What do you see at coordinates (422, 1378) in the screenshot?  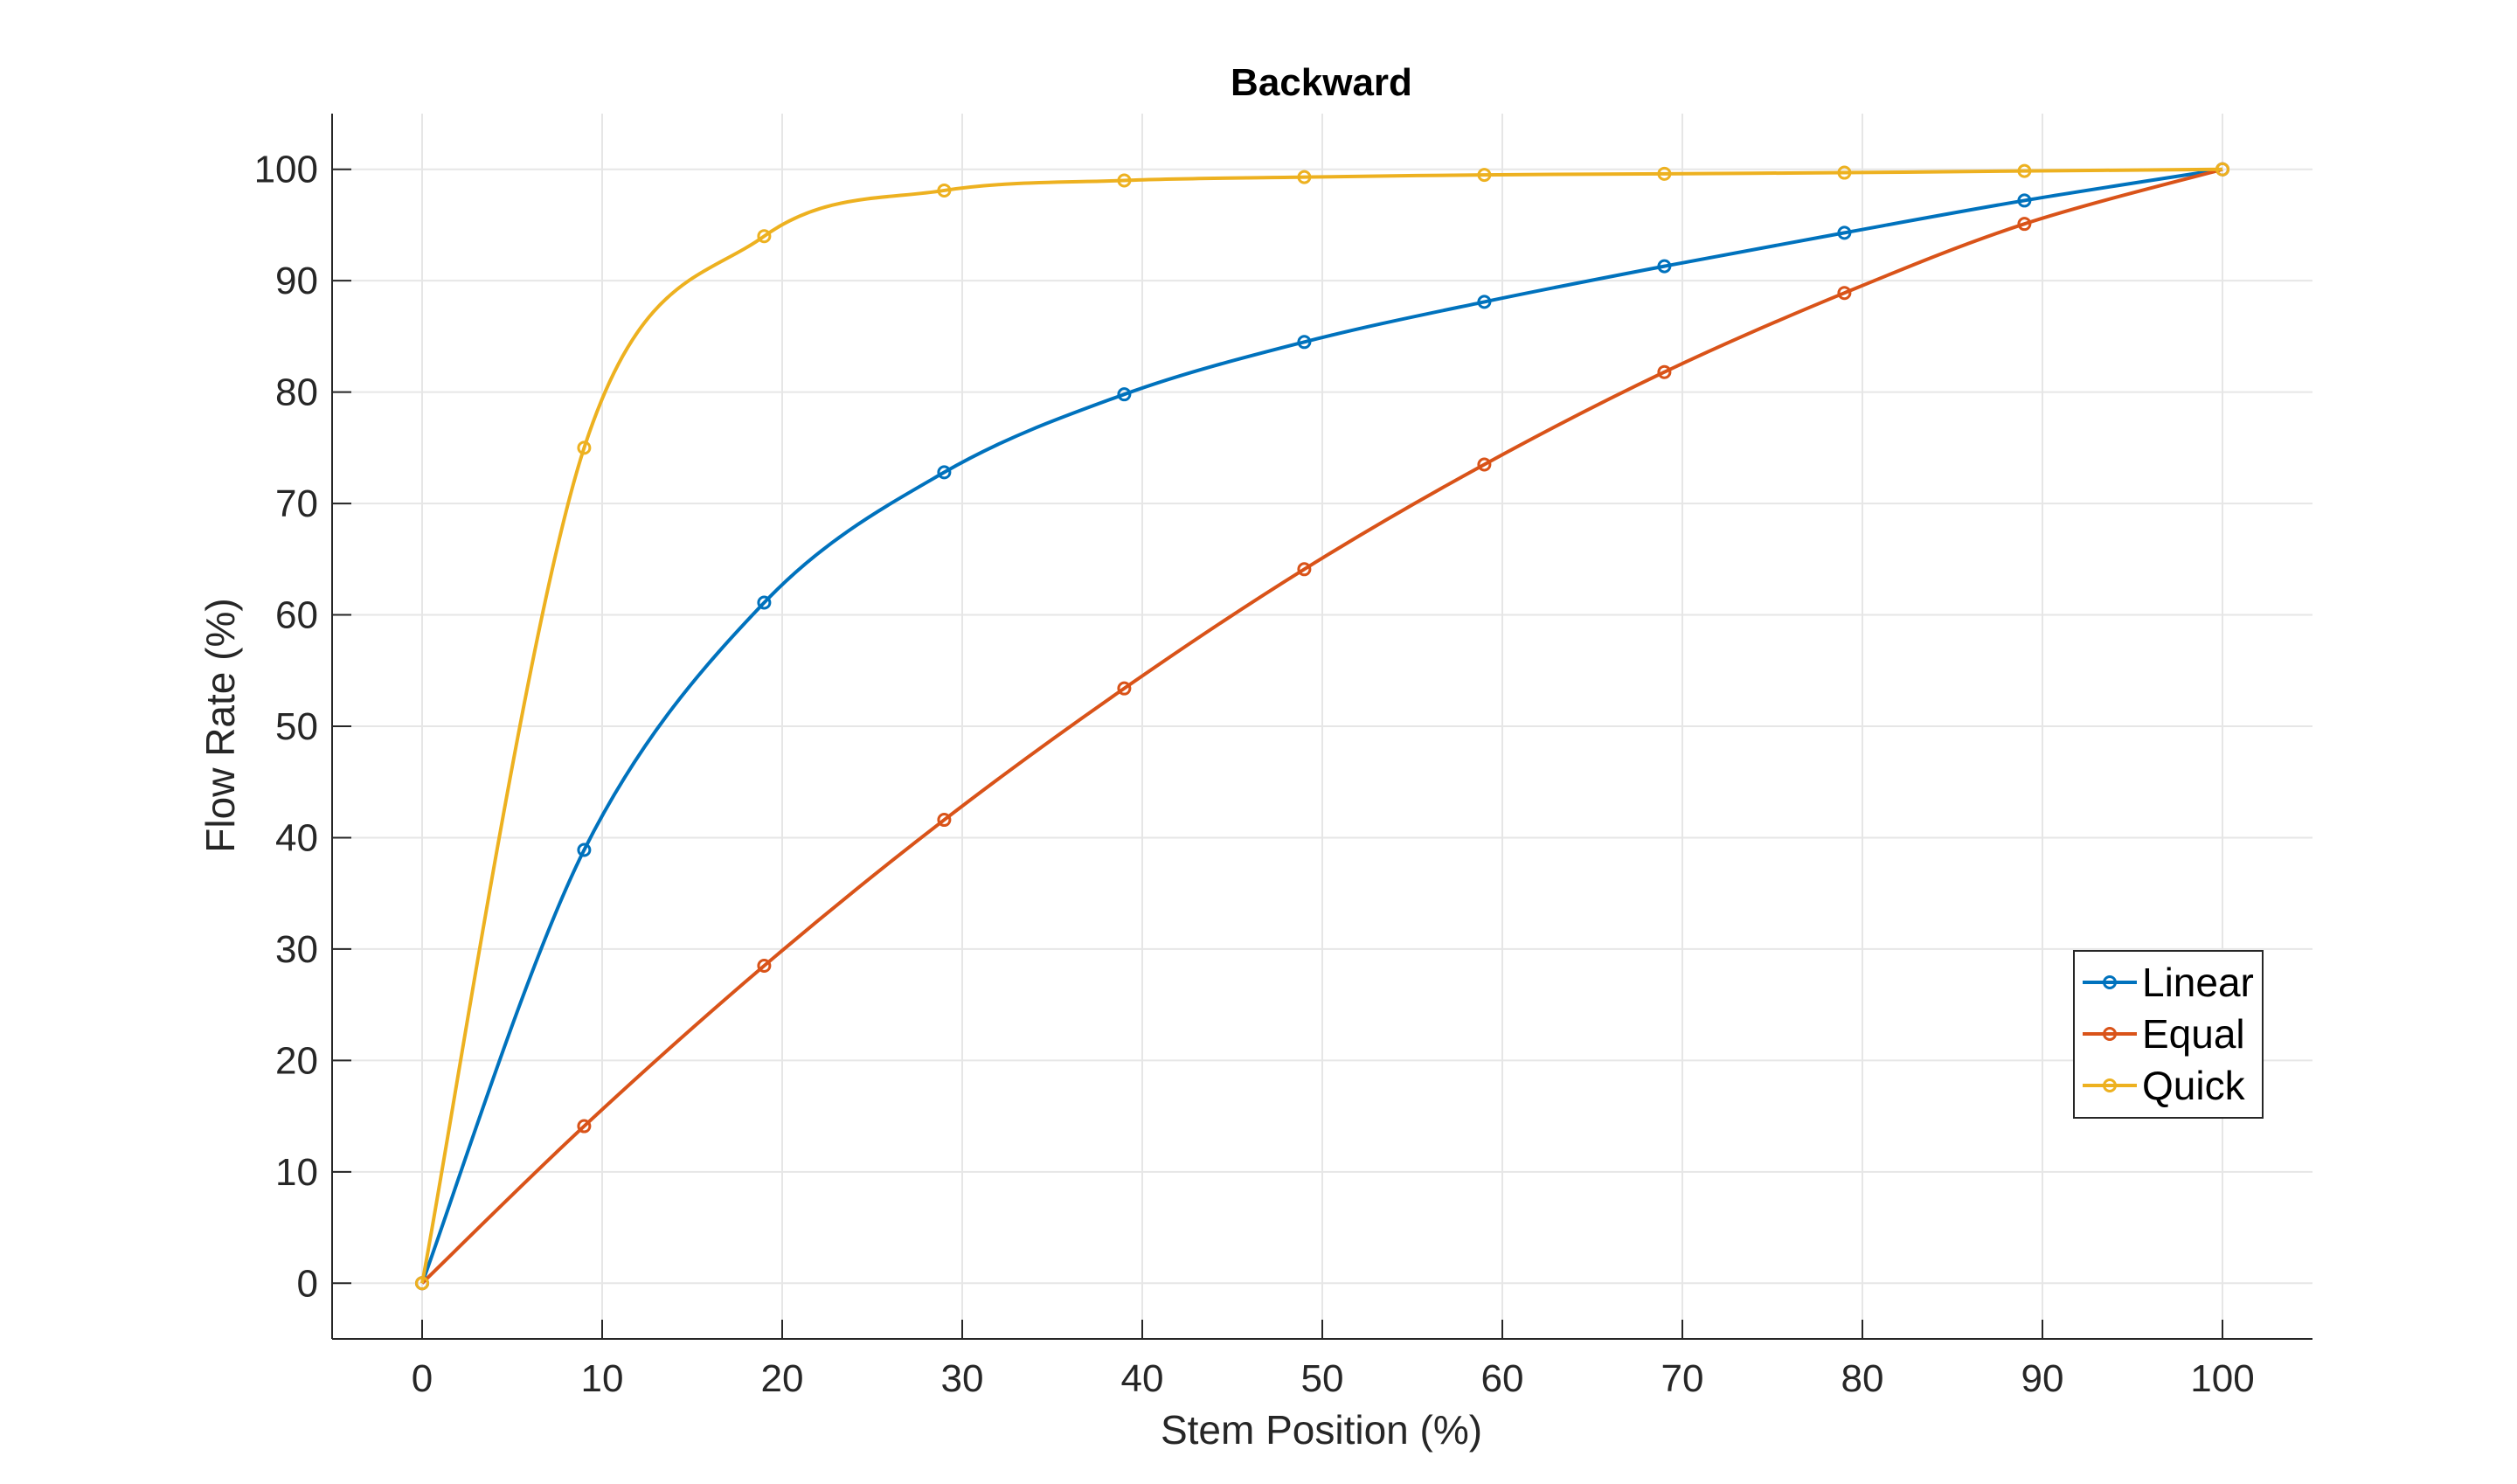 I see `x-tick-label: 0` at bounding box center [422, 1378].